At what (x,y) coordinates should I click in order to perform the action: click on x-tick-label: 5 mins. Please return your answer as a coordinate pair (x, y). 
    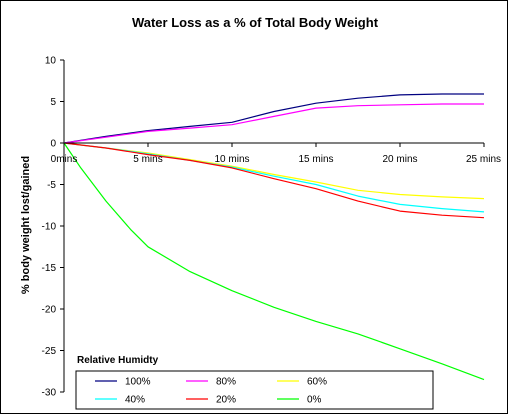
    Looking at the image, I should click on (147, 159).